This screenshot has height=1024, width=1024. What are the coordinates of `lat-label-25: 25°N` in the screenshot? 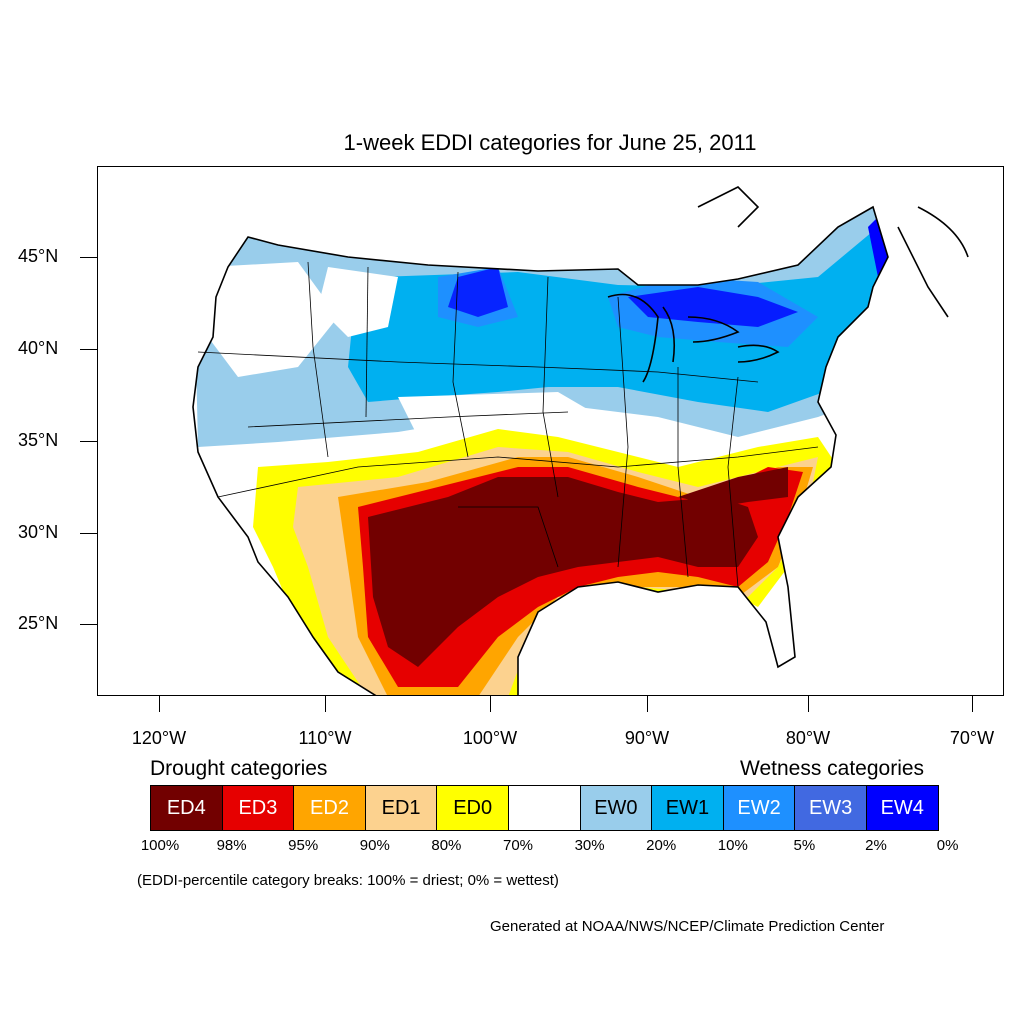 It's located at (38, 623).